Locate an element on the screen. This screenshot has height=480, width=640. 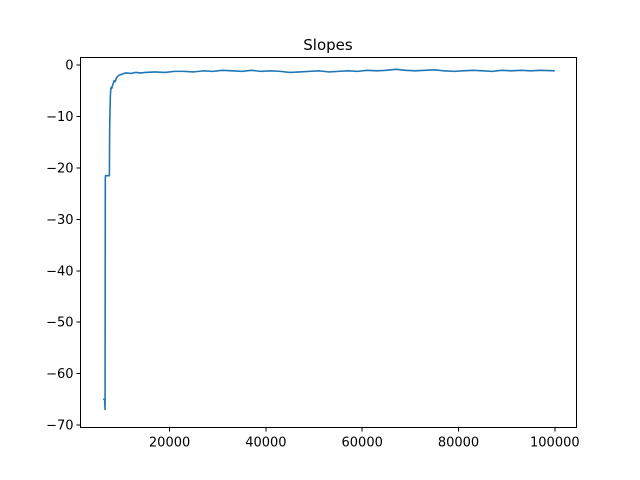
y-axis: 0 −10 −20 −30 −40 −50 −60 −70 is located at coordinates (63, 246).